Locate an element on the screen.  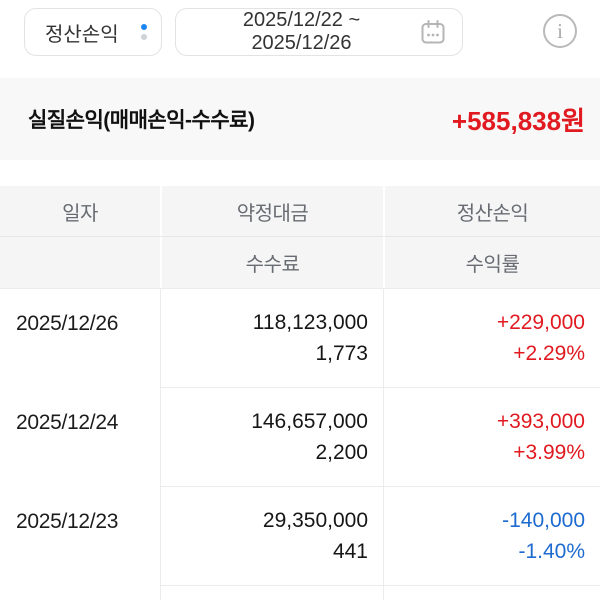
table-row-partial is located at coordinates (300, 593).